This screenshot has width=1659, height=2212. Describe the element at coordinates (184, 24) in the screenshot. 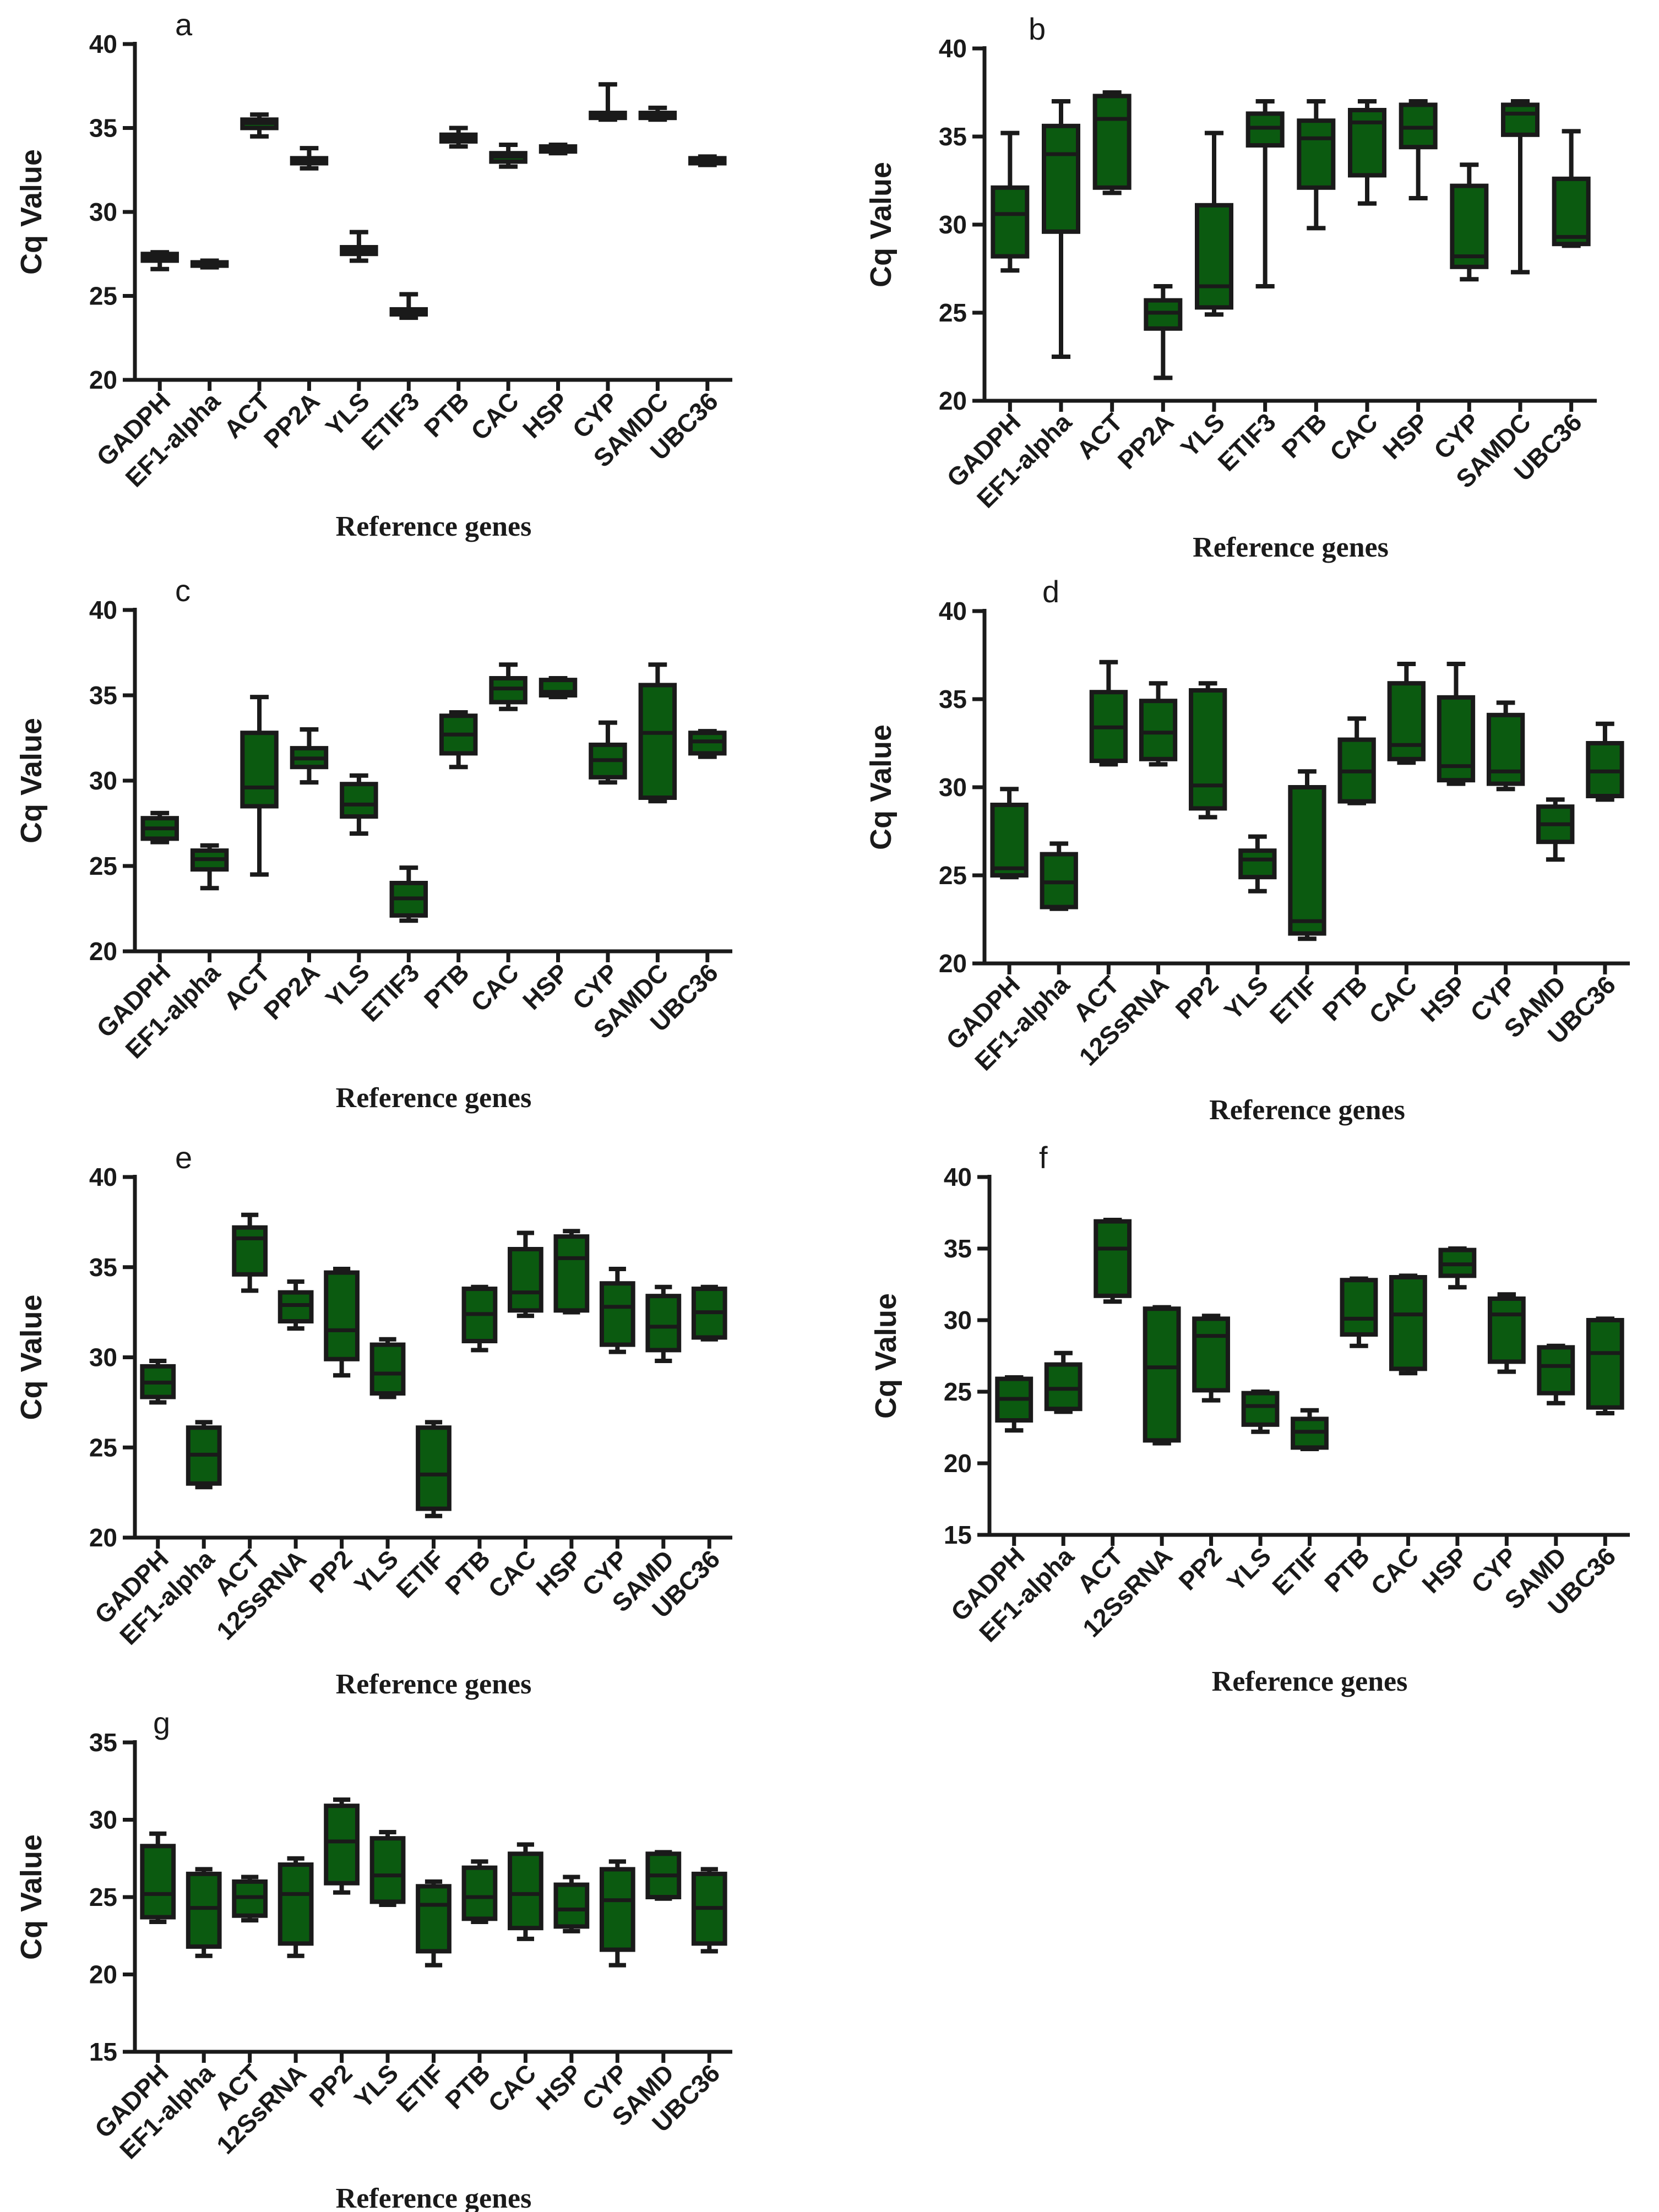

I see `panel-letter: a` at that location.